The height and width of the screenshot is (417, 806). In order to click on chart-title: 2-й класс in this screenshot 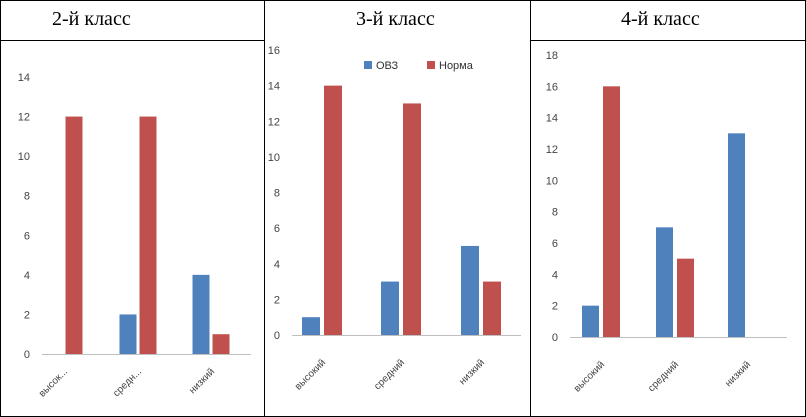, I will do `click(91, 19)`.